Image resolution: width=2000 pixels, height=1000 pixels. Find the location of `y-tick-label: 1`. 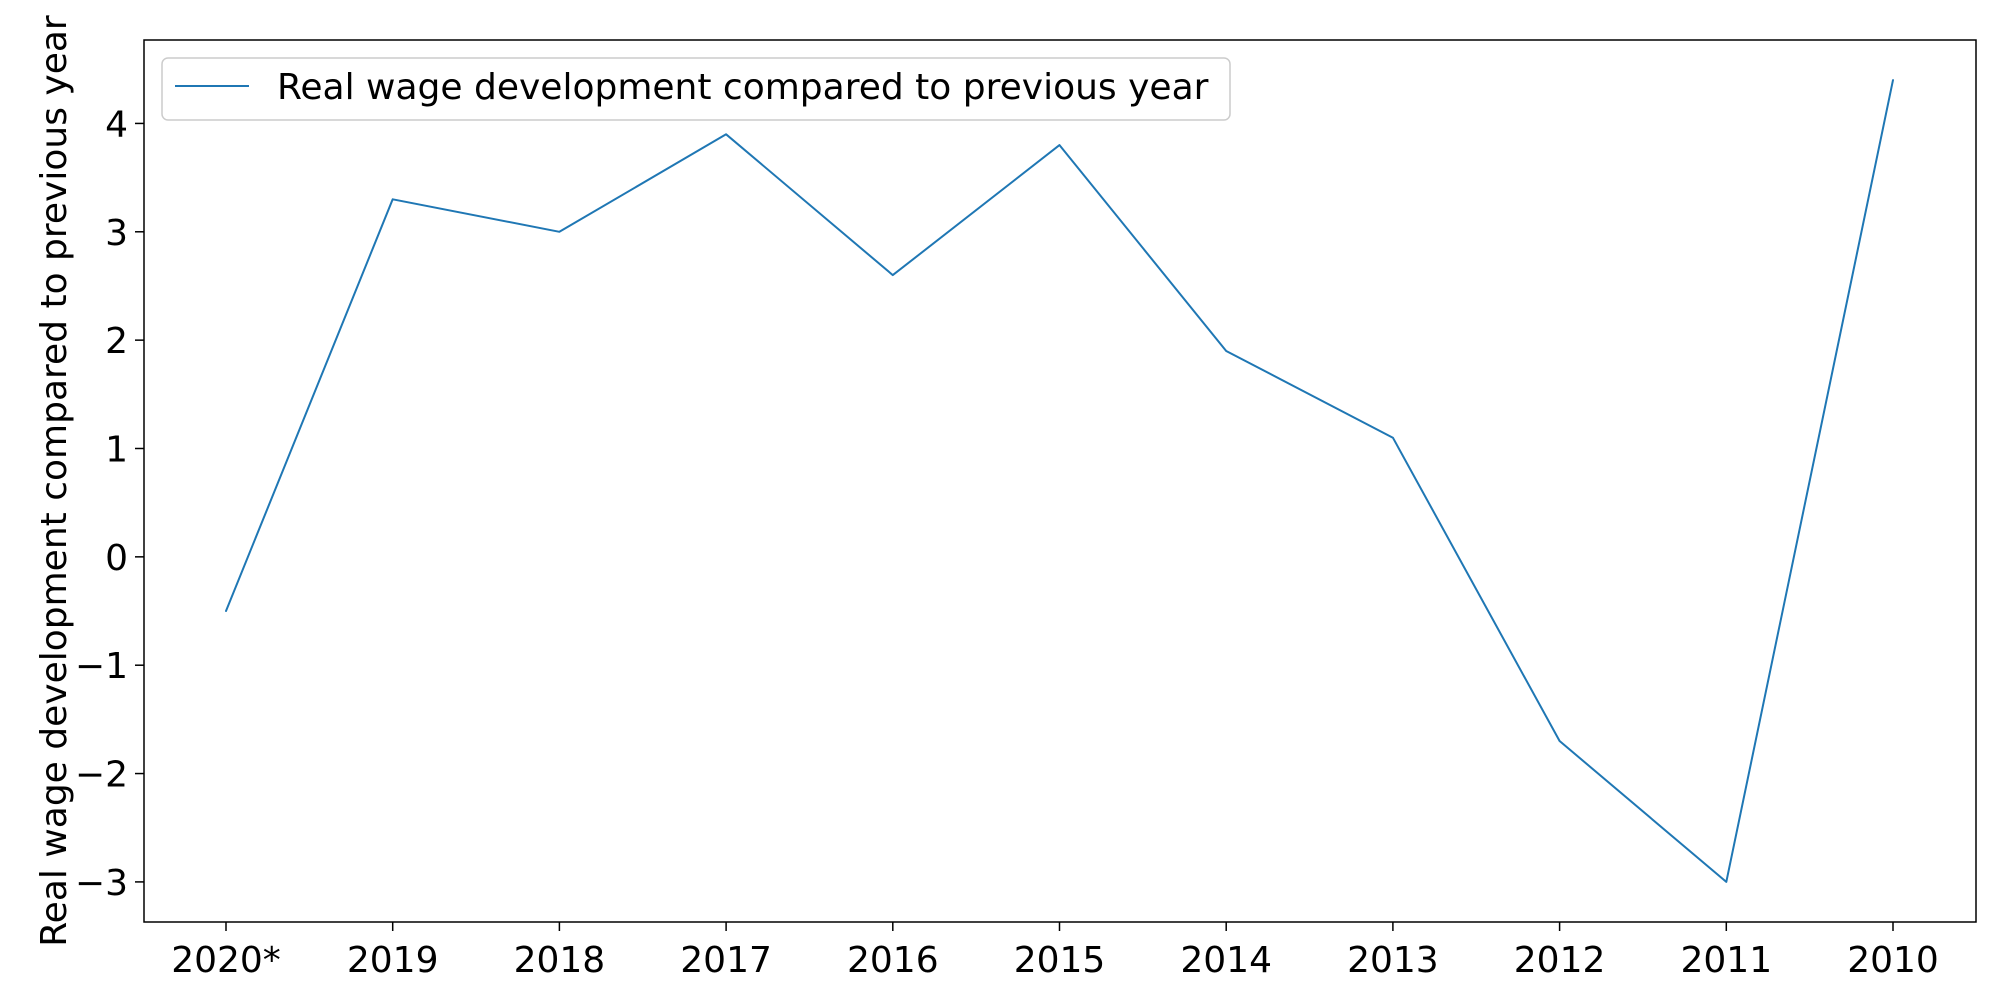

y-tick-label: 1 is located at coordinates (116, 449).